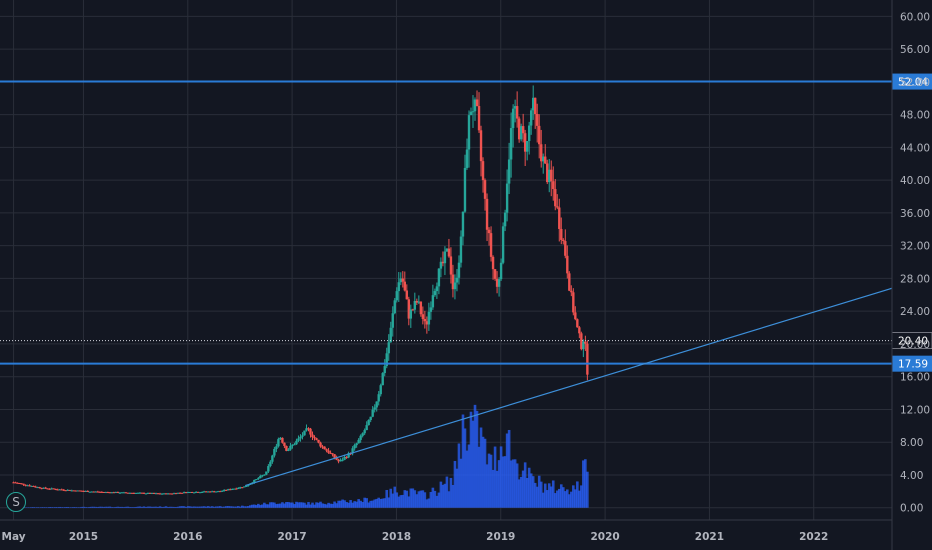 This screenshot has height=550, width=932. I want to click on symbol-badge: S, so click(16, 502).